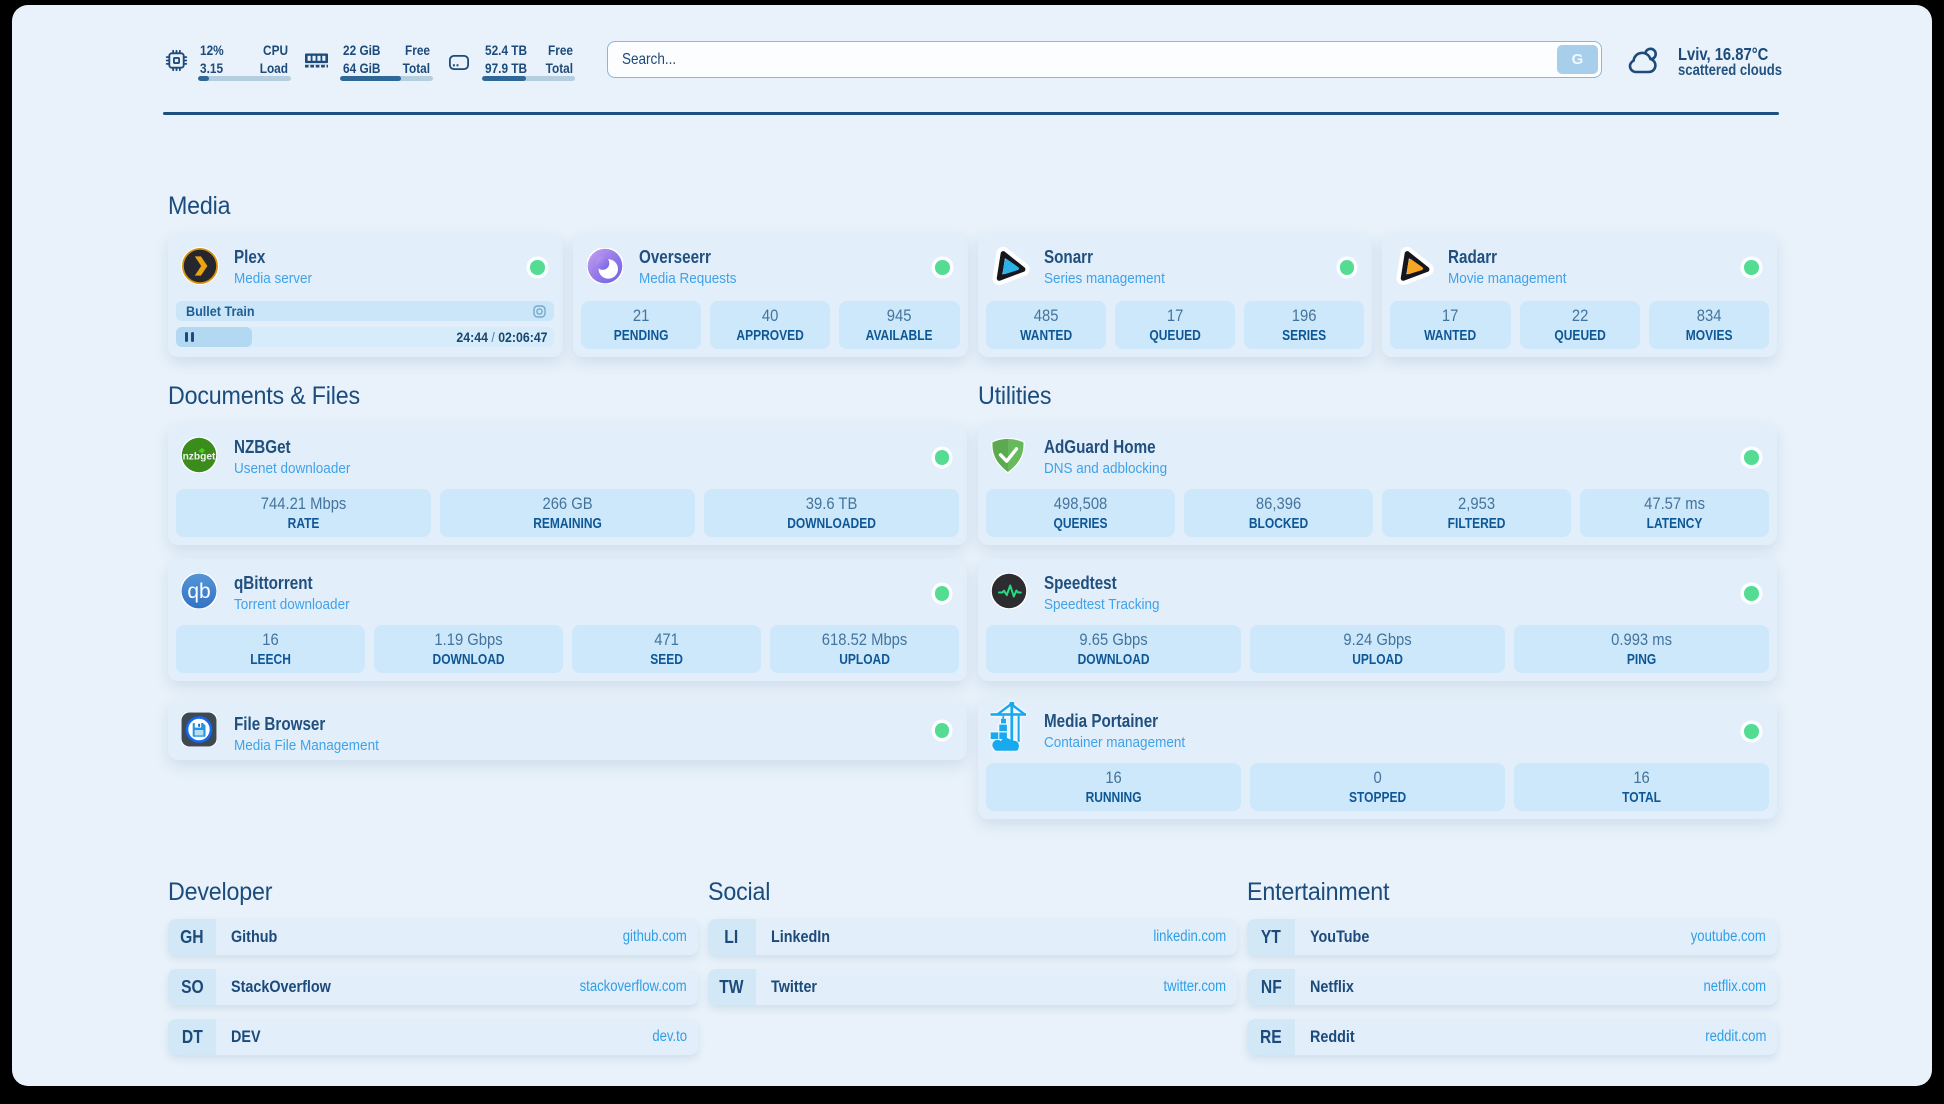  I want to click on svg-text: nzbget, so click(199, 457).